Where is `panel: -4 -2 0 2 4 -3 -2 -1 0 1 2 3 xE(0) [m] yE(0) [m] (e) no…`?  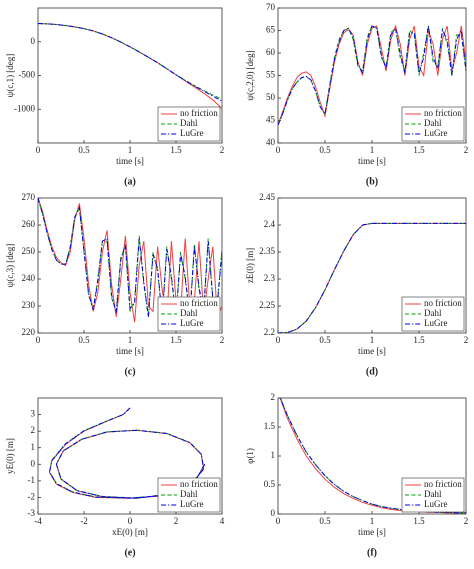
panel: -4 -2 0 2 4 -3 -2 -1 0 1 2 3 xE(0) [m] yE(0) [m] (e) no… is located at coordinates (115, 477).